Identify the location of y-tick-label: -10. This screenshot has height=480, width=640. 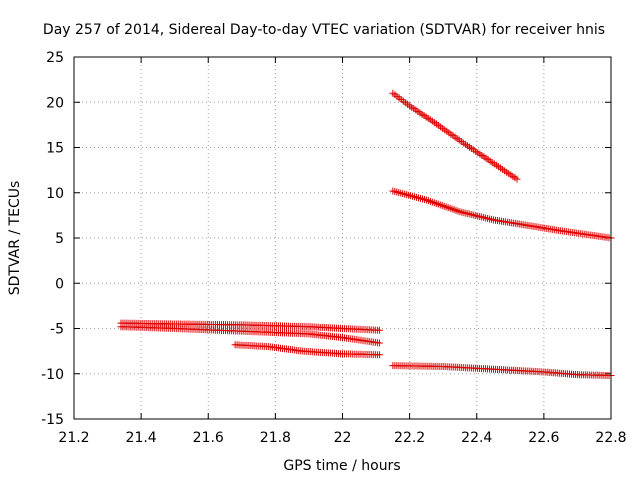
(52, 375).